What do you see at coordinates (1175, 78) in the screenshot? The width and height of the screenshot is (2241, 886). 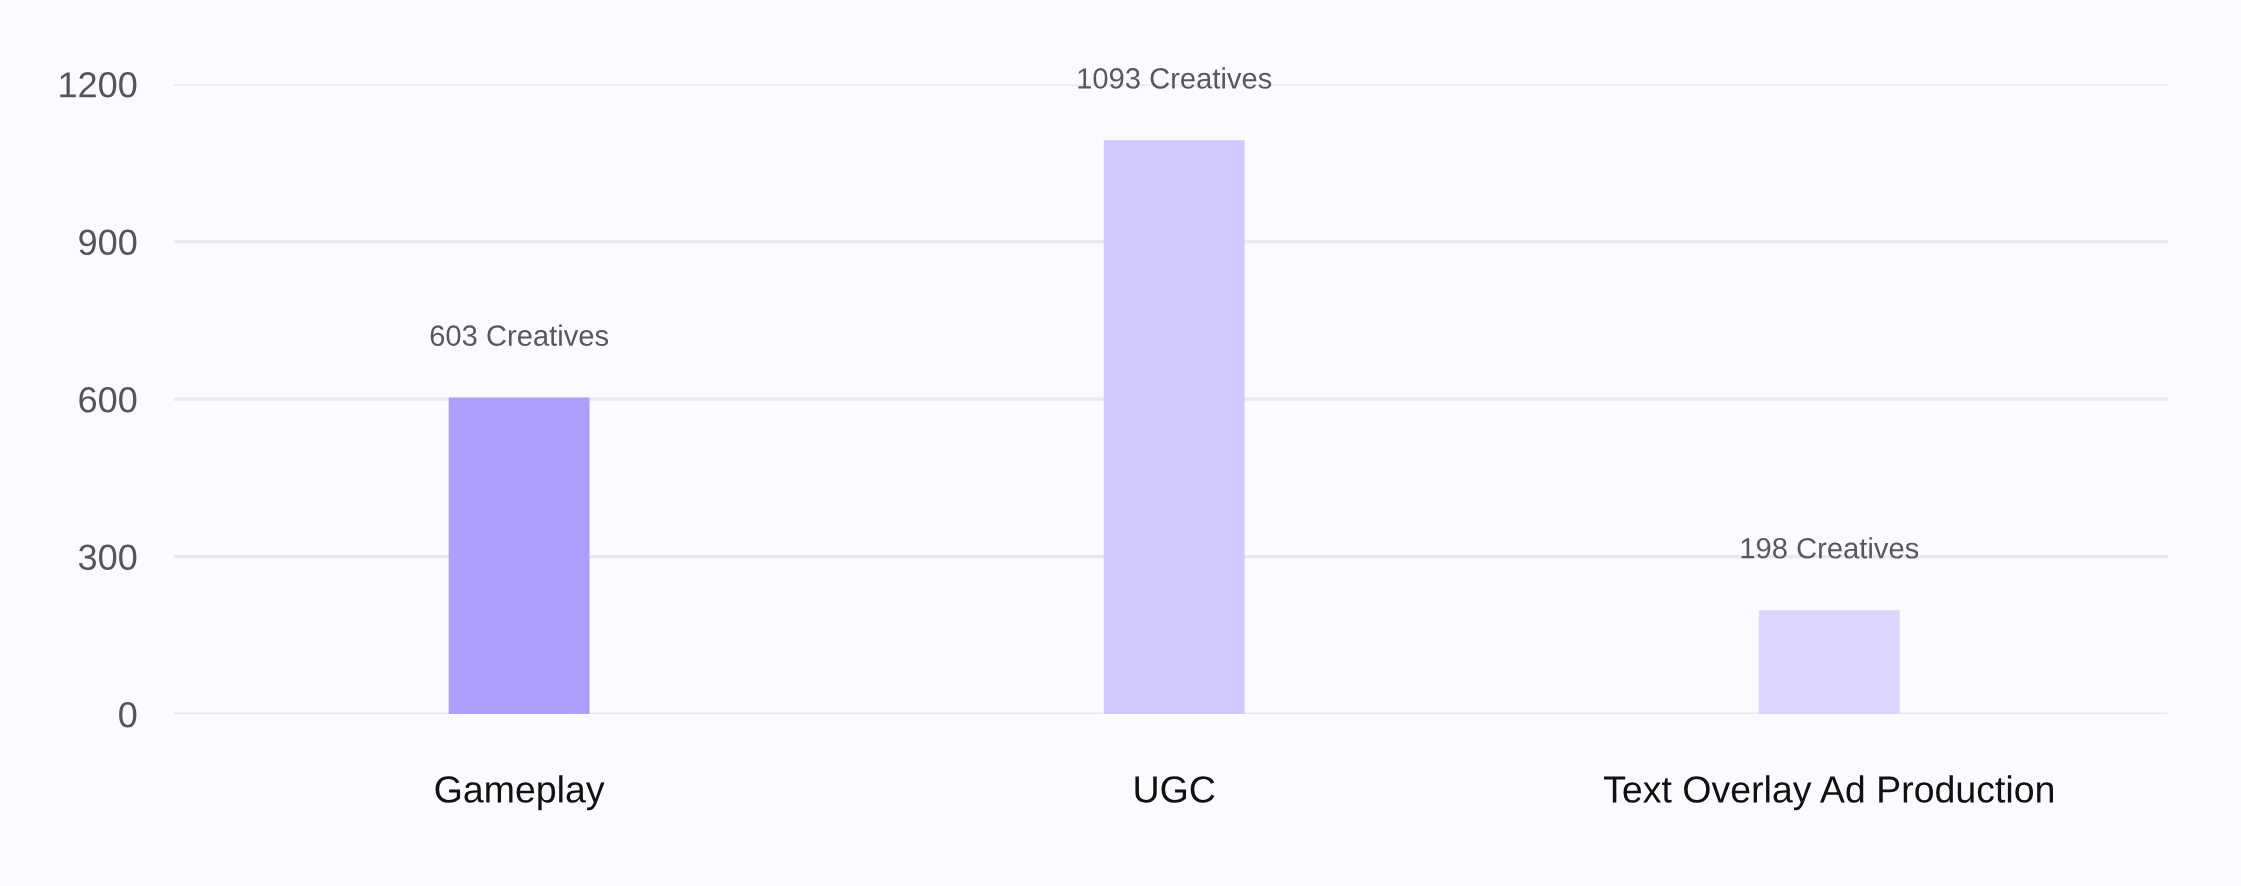 I see `data-label: 1093 Creatives` at bounding box center [1175, 78].